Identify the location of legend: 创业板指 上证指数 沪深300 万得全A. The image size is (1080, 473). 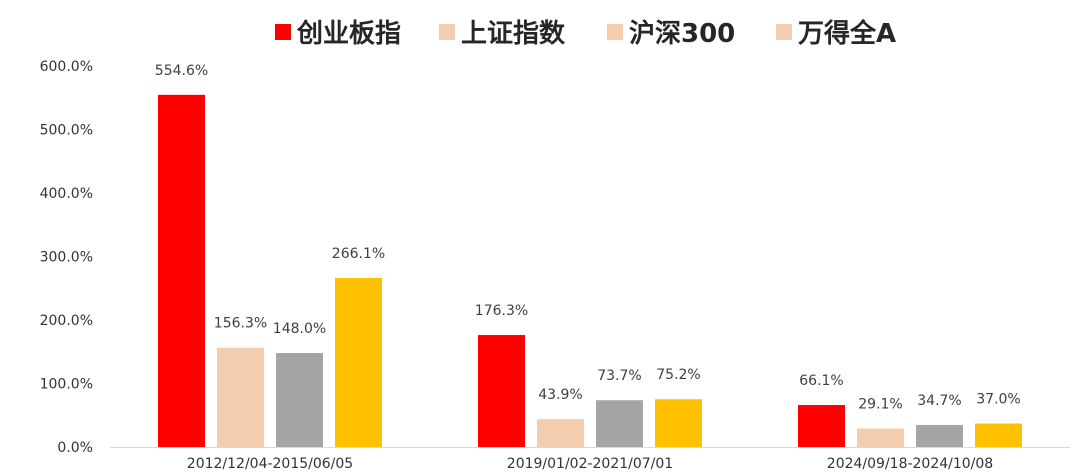
(585, 33).